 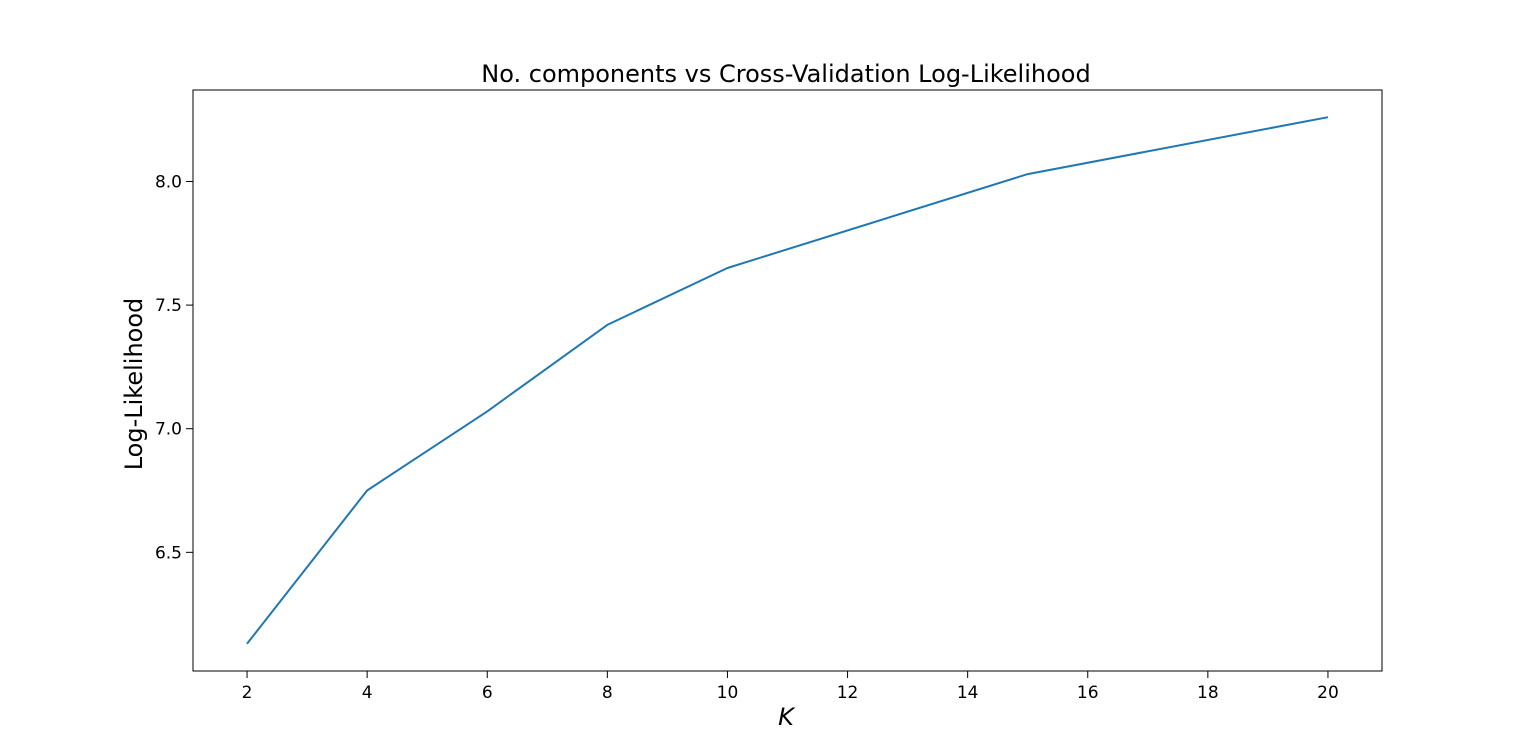 I want to click on x-axis: 2 4 6 8 10 12 14 16 18 20, so click(x=790, y=687).